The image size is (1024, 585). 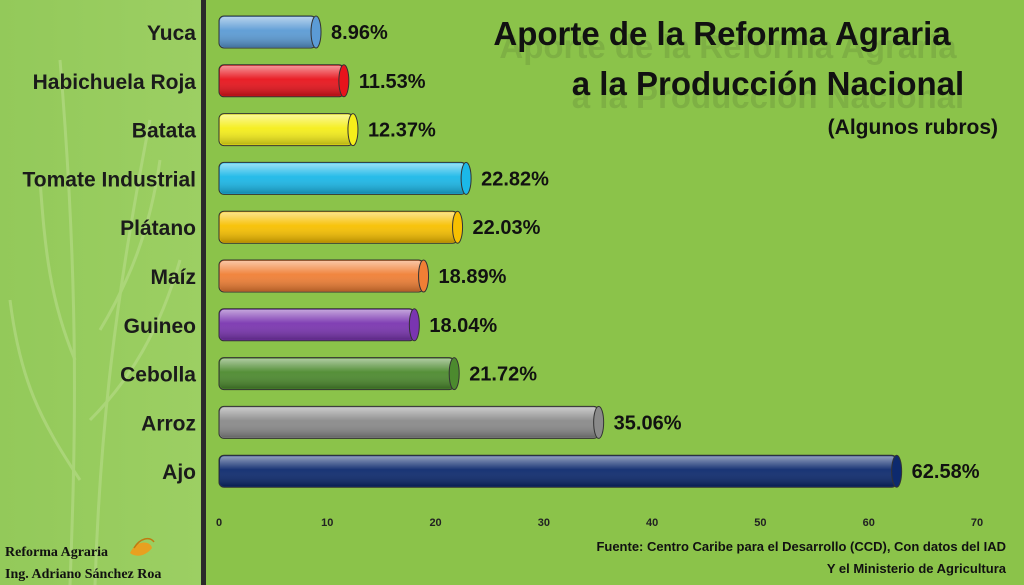 What do you see at coordinates (164, 131) in the screenshot?
I see `category-label: Batata` at bounding box center [164, 131].